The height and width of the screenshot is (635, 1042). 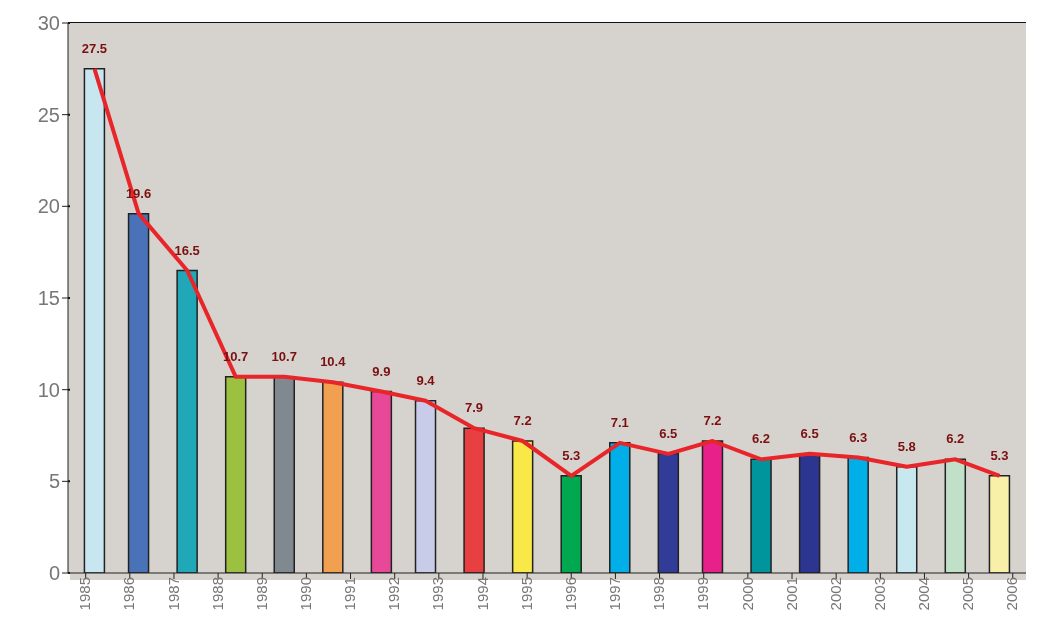 I want to click on x-tick-label: 1992, so click(x=394, y=594).